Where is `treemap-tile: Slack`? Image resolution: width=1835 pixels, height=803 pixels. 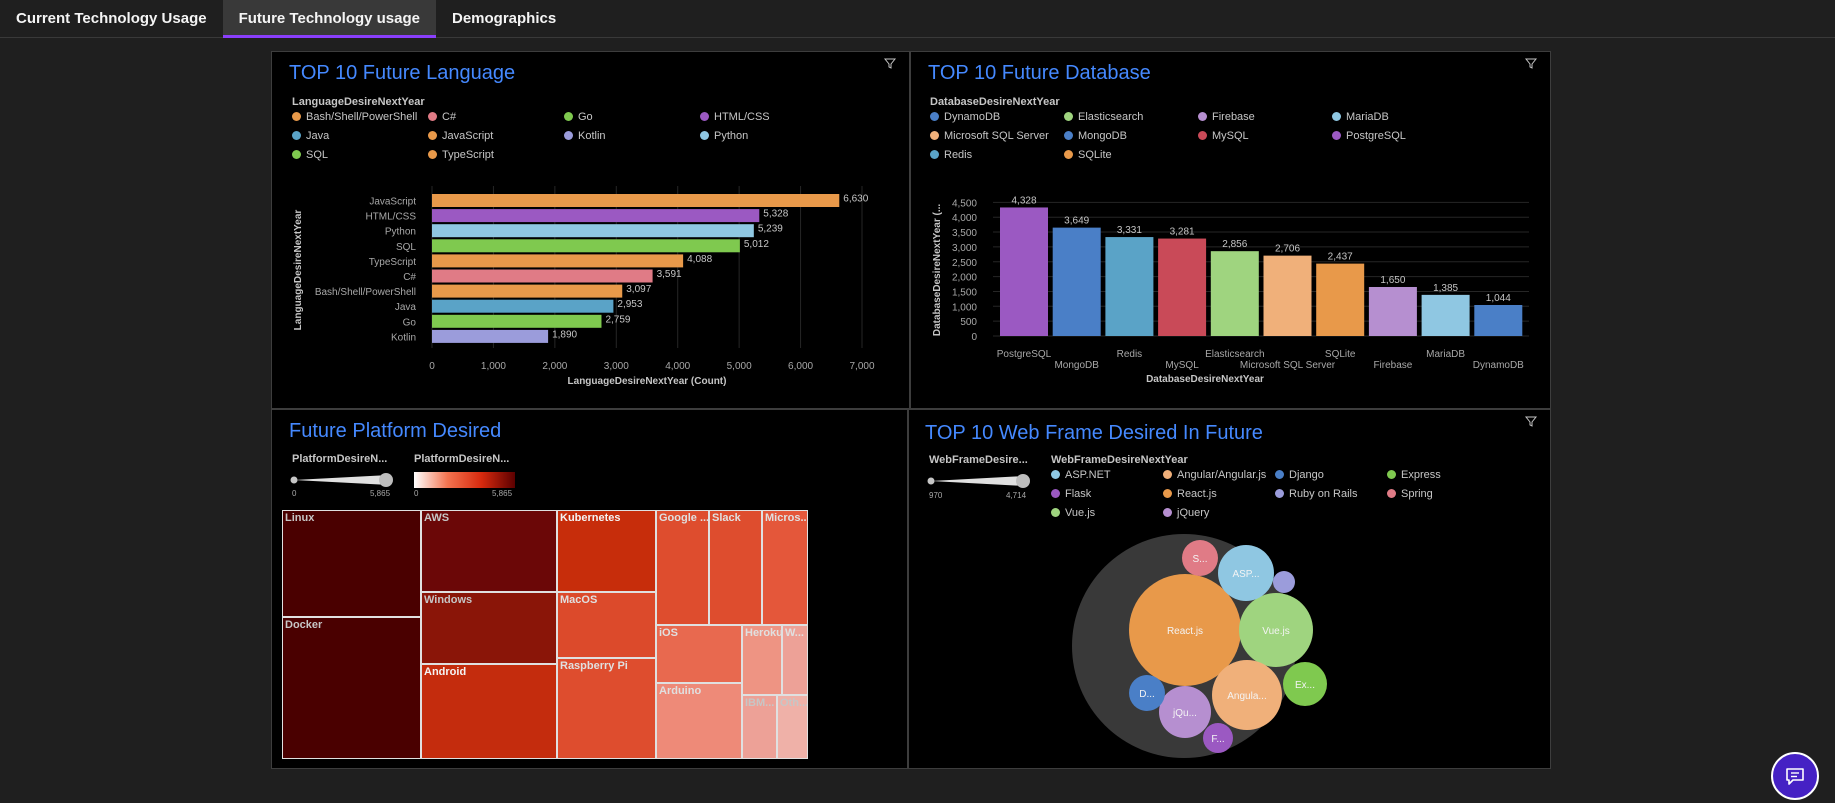
treemap-tile: Slack is located at coordinates (735, 567).